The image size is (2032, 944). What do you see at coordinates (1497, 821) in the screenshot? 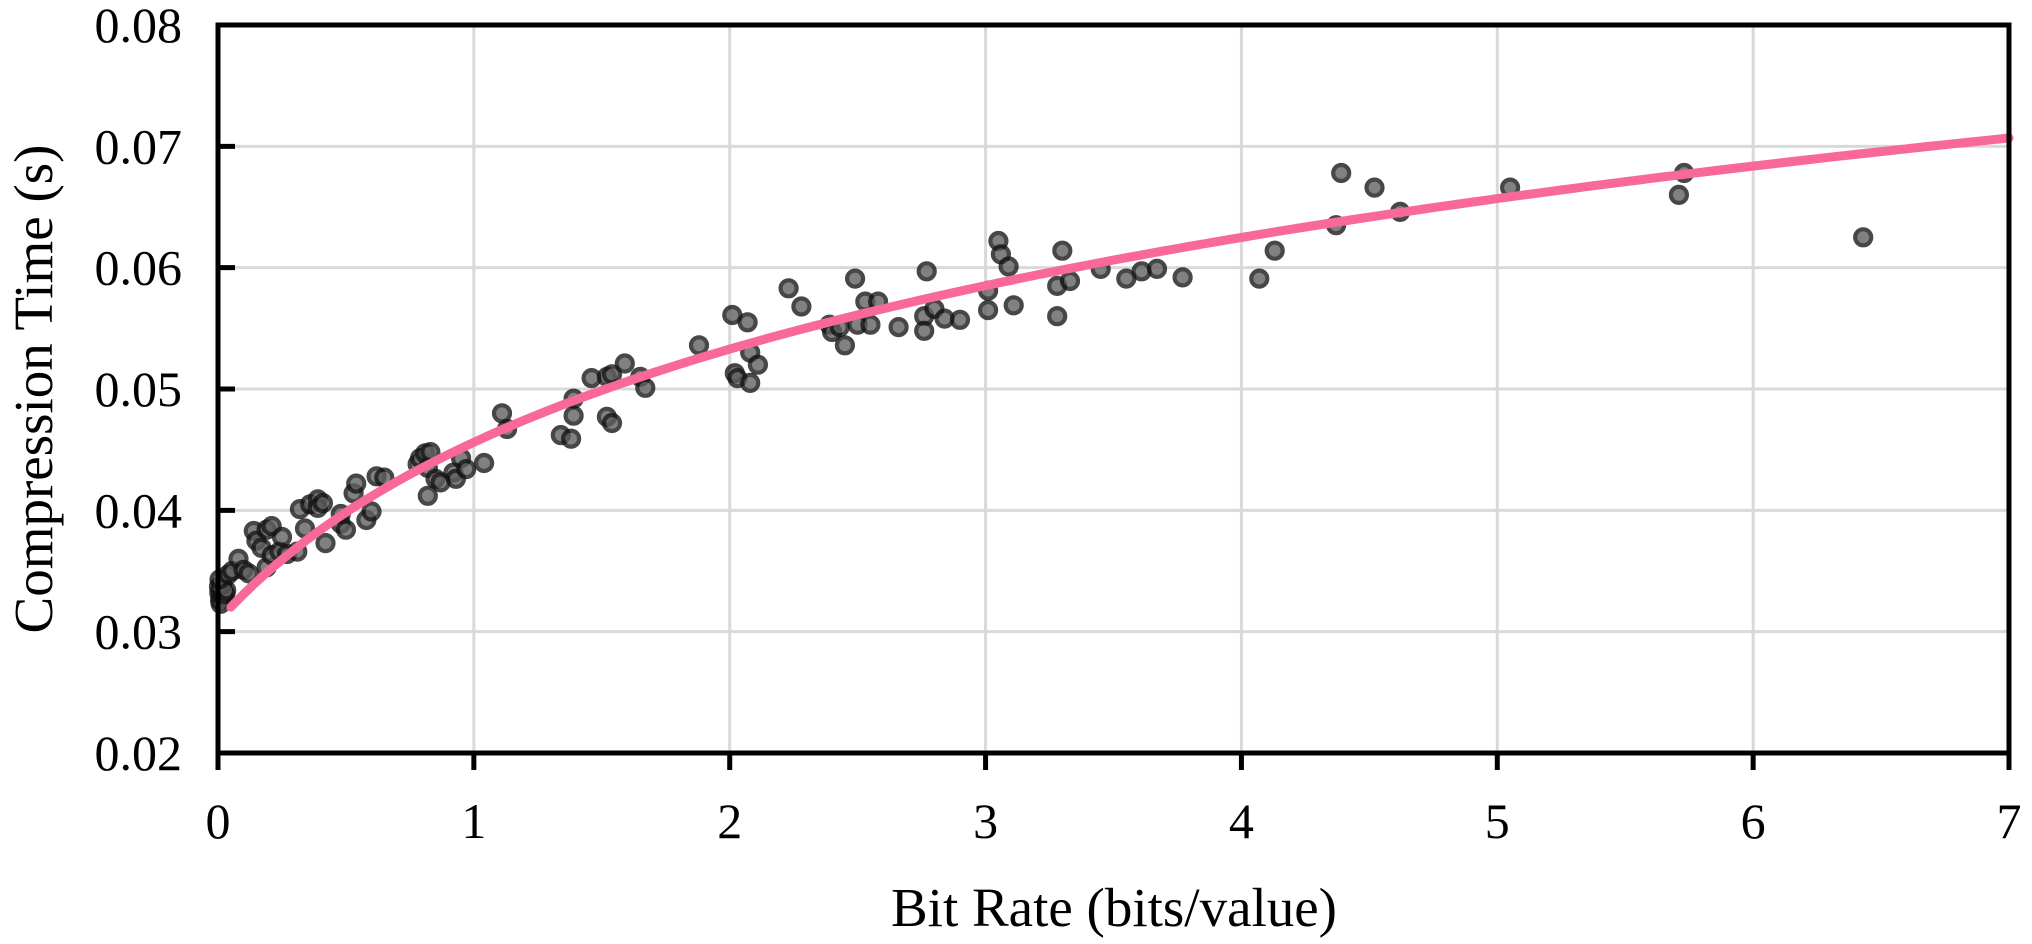
I see `x-tick-label: 5` at bounding box center [1497, 821].